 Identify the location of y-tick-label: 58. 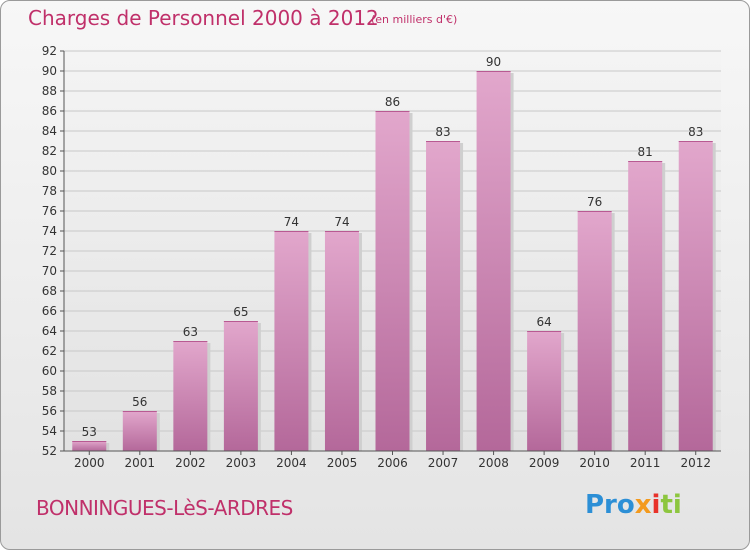
(49, 391).